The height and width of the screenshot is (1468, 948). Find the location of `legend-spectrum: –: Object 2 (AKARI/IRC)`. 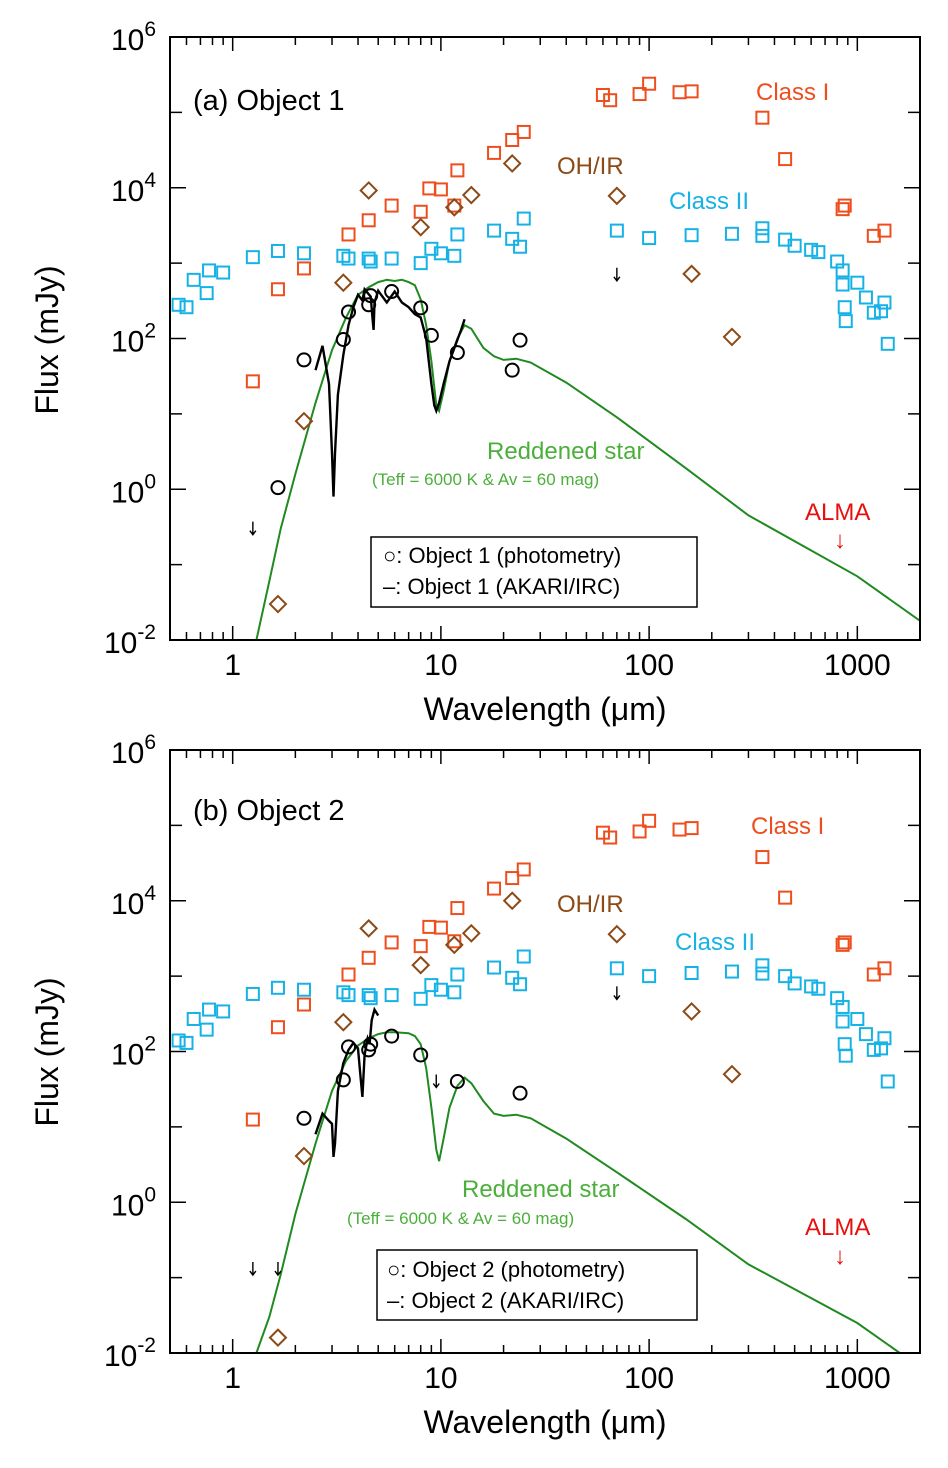

legend-spectrum: –: Object 2 (AKARI/IRC) is located at coordinates (505, 1300).